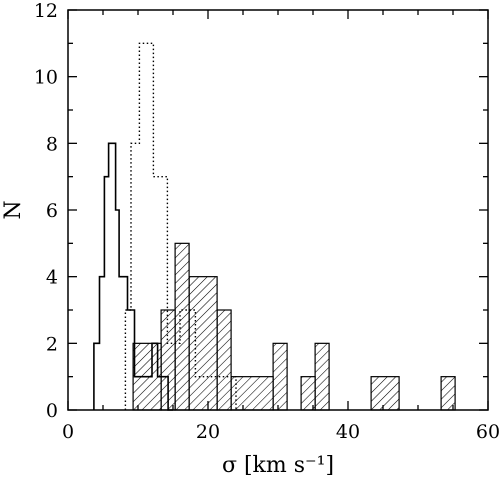  I want to click on y-axis-label: N, so click(13, 209).